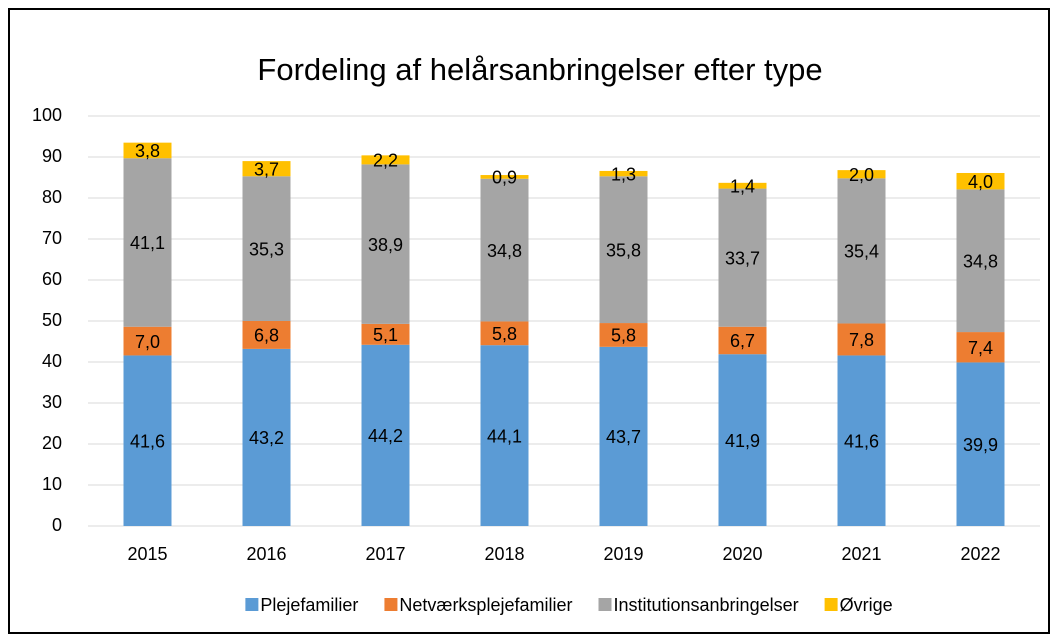 The width and height of the screenshot is (1058, 639). I want to click on data-label: 5,1, so click(385, 335).